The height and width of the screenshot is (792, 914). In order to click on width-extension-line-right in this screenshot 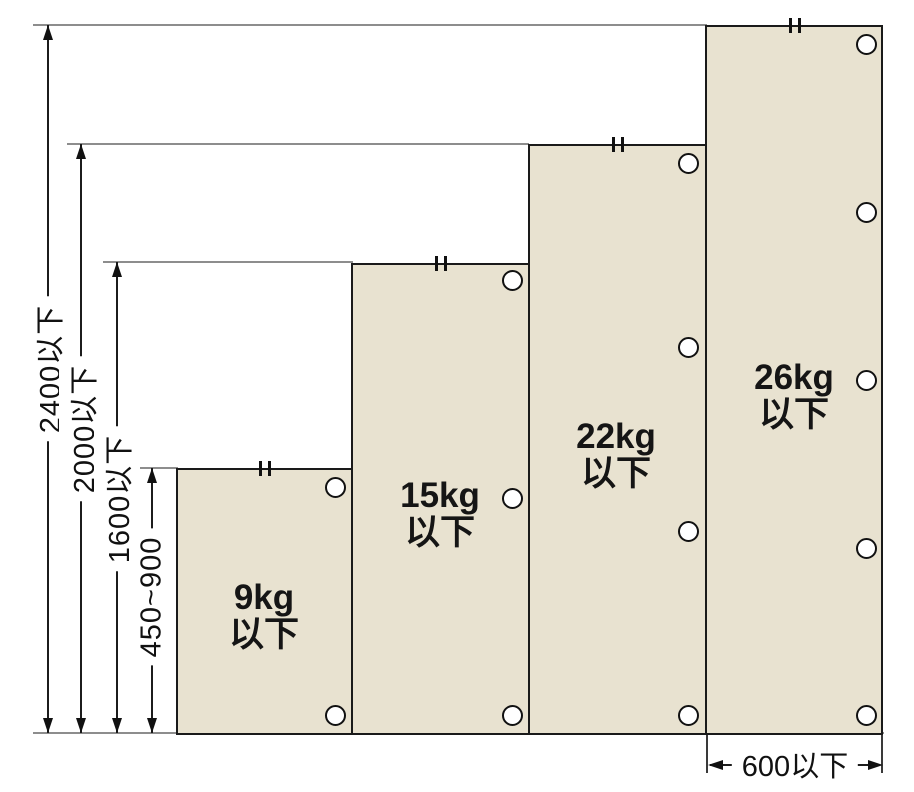, I will do `click(882, 754)`.